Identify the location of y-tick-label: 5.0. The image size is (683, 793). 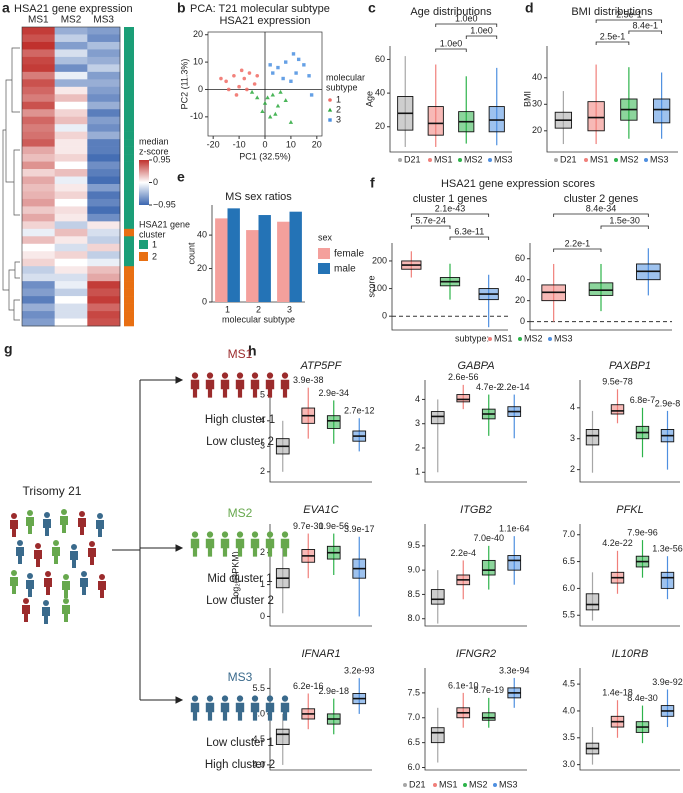
(258, 713).